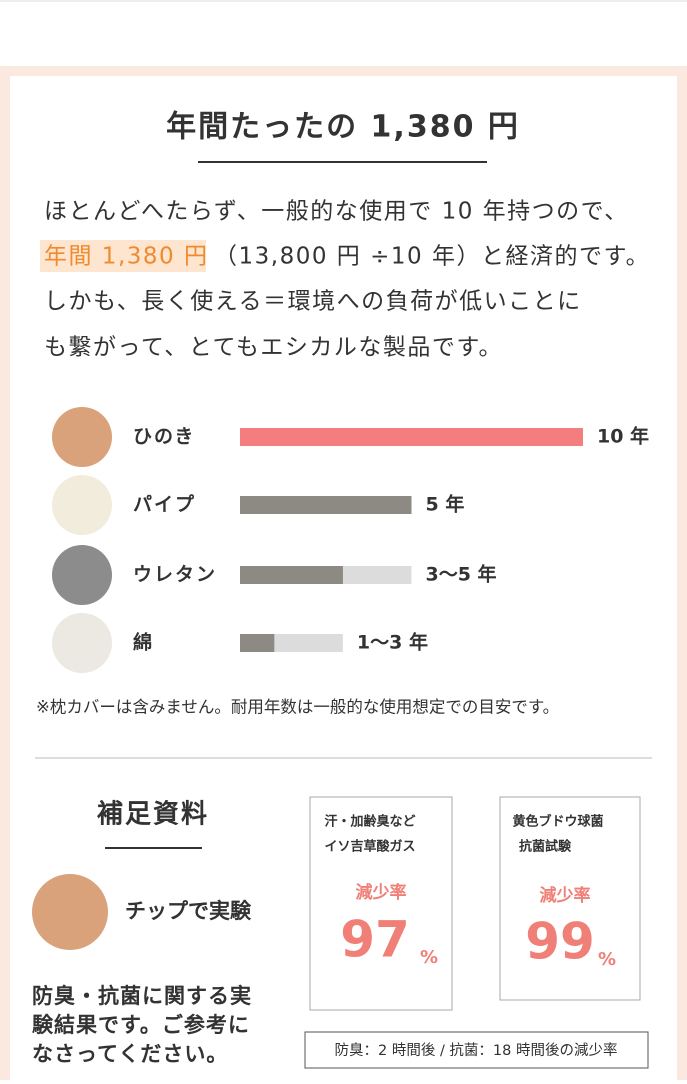  I want to click on value-label: 10 年, so click(623, 436).